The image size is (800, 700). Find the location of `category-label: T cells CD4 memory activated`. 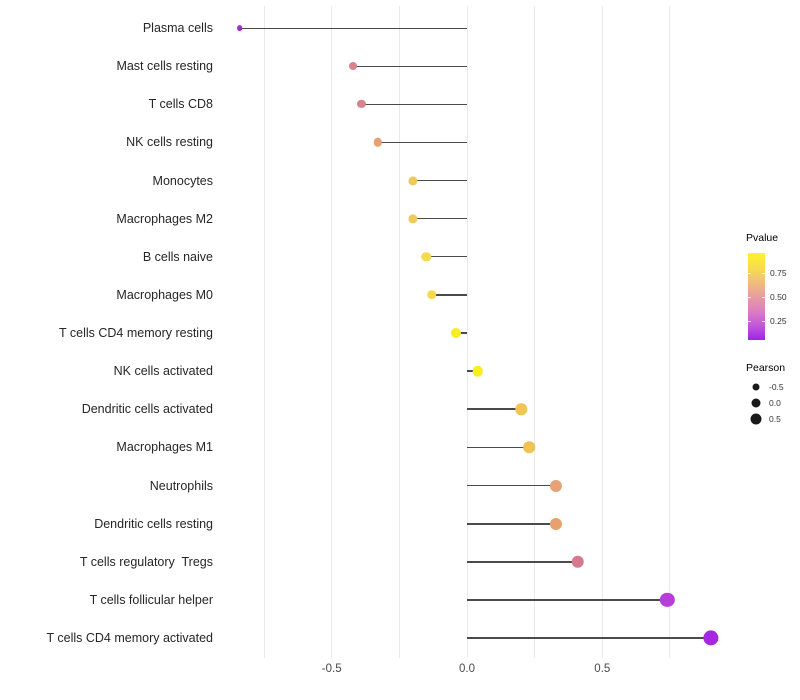

category-label: T cells CD4 memory activated is located at coordinates (130, 638).